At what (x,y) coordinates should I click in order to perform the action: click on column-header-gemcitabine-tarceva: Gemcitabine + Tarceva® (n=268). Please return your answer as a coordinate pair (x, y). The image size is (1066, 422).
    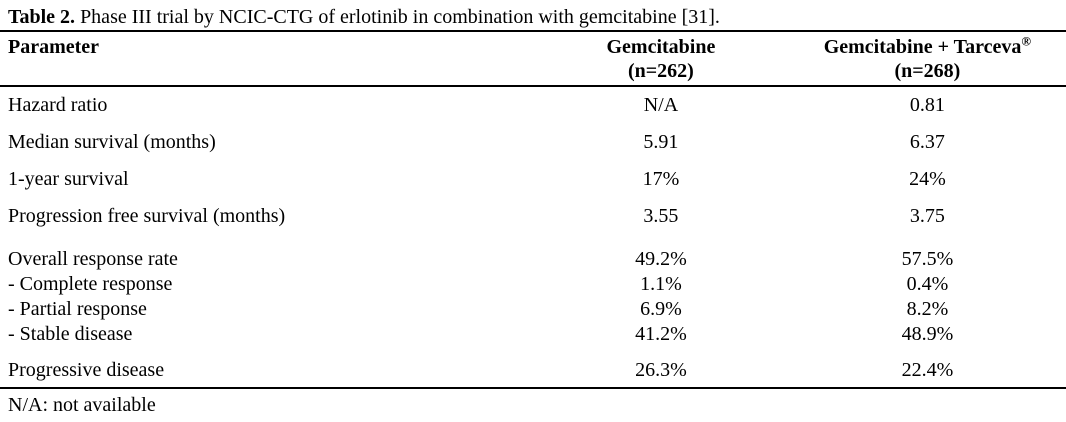
    Looking at the image, I should click on (927, 59).